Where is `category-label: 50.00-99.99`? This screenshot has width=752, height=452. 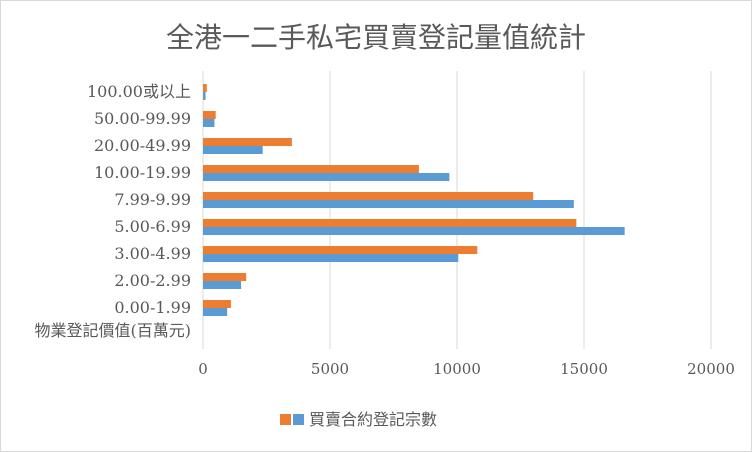 category-label: 50.00-99.99 is located at coordinates (142, 118).